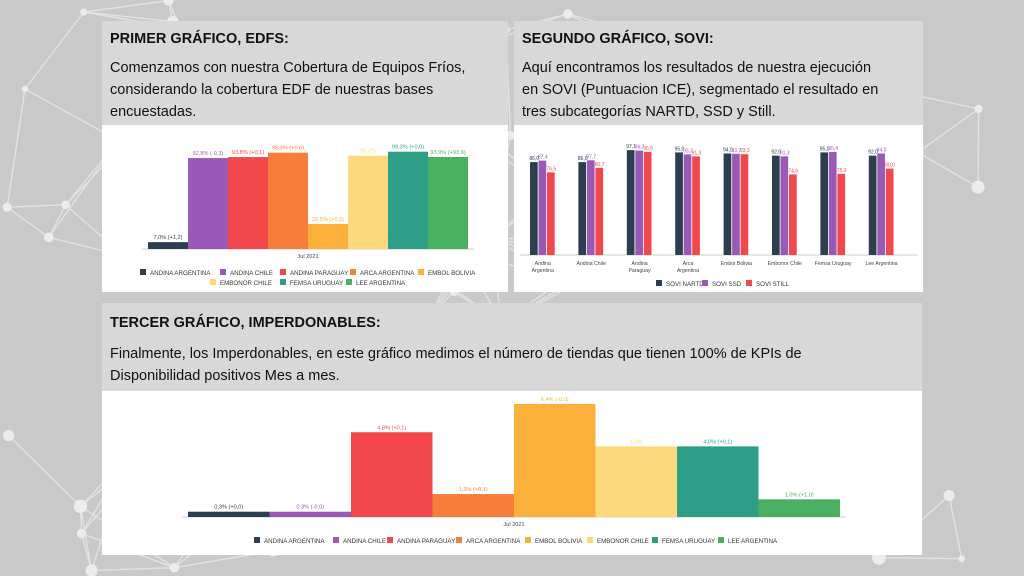 The image size is (1024, 576). I want to click on edfs-legend-label: LEE ARGENTINA, so click(381, 283).